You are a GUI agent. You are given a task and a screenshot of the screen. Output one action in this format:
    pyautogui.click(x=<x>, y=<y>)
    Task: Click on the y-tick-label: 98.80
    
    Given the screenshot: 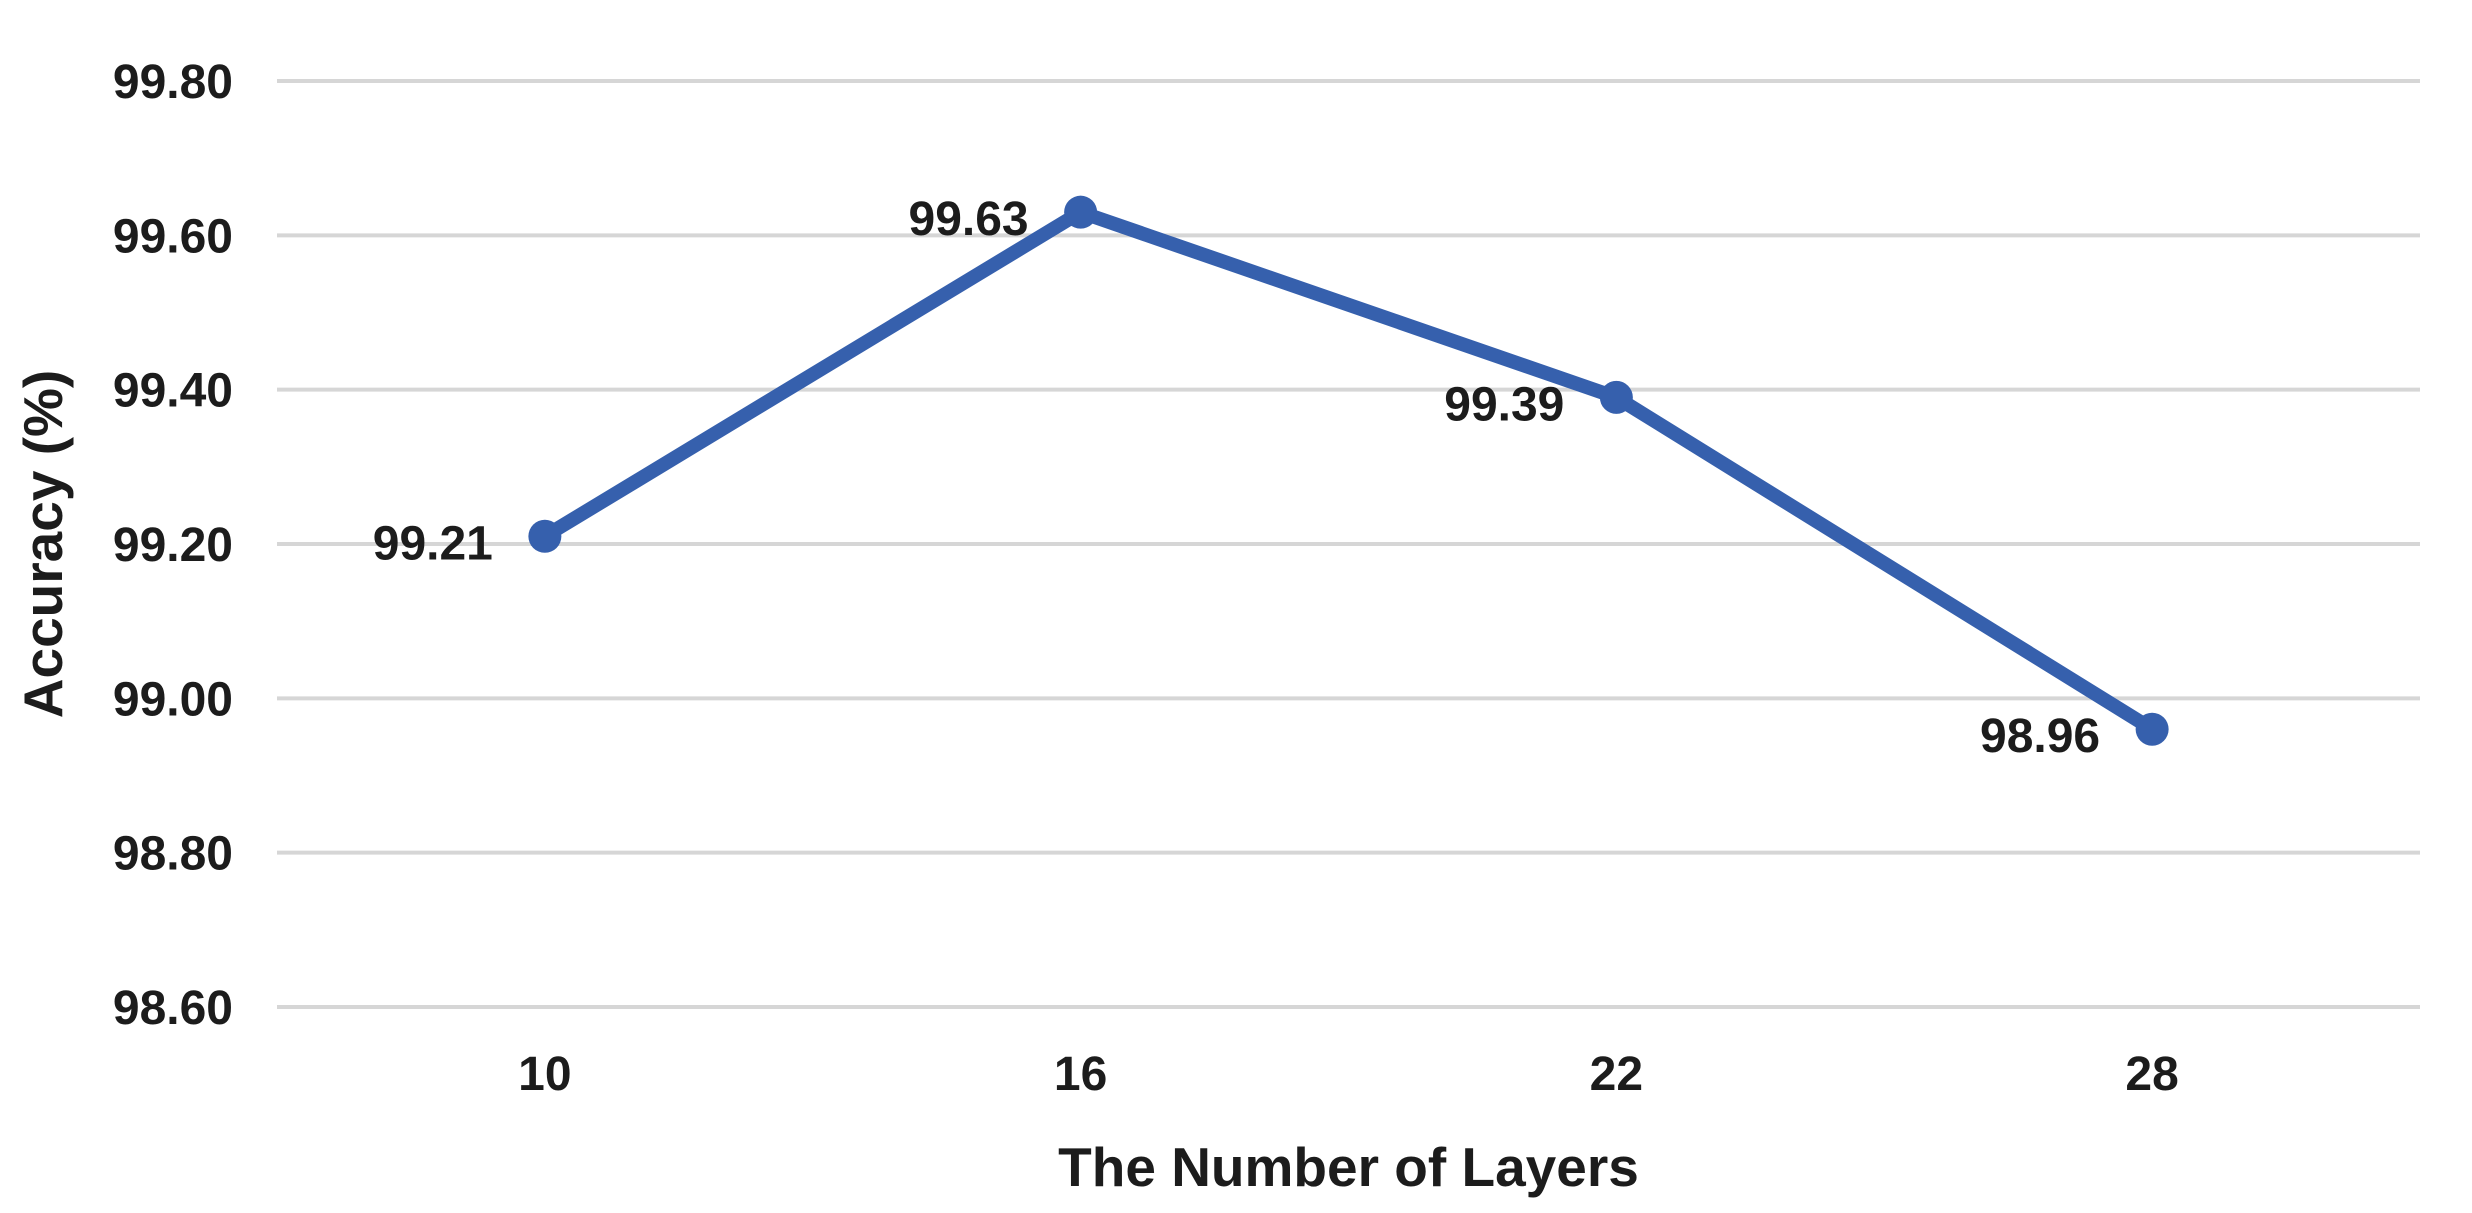 What is the action you would take?
    pyautogui.click(x=173, y=854)
    